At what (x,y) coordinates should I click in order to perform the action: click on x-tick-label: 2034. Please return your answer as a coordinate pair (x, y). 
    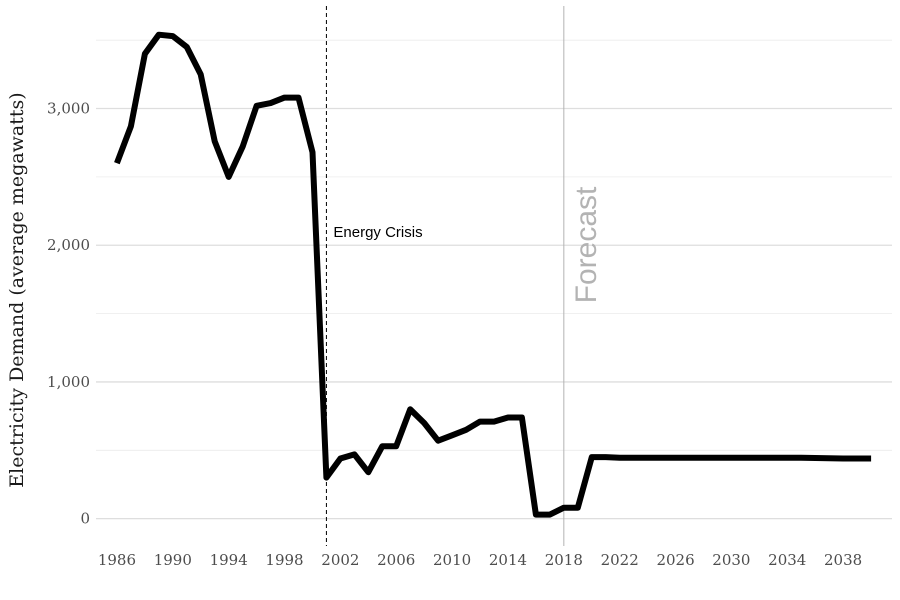
    Looking at the image, I should click on (787, 560).